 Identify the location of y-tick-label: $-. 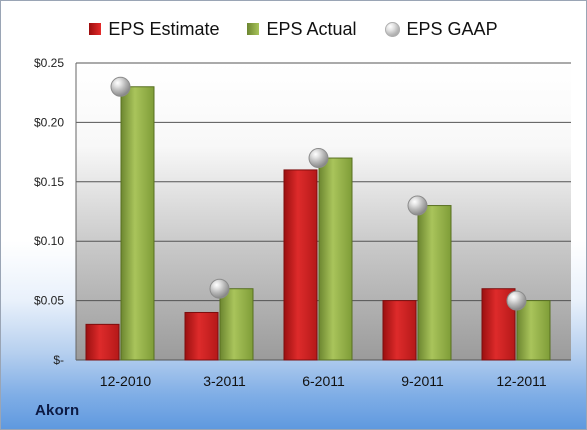
(58, 360).